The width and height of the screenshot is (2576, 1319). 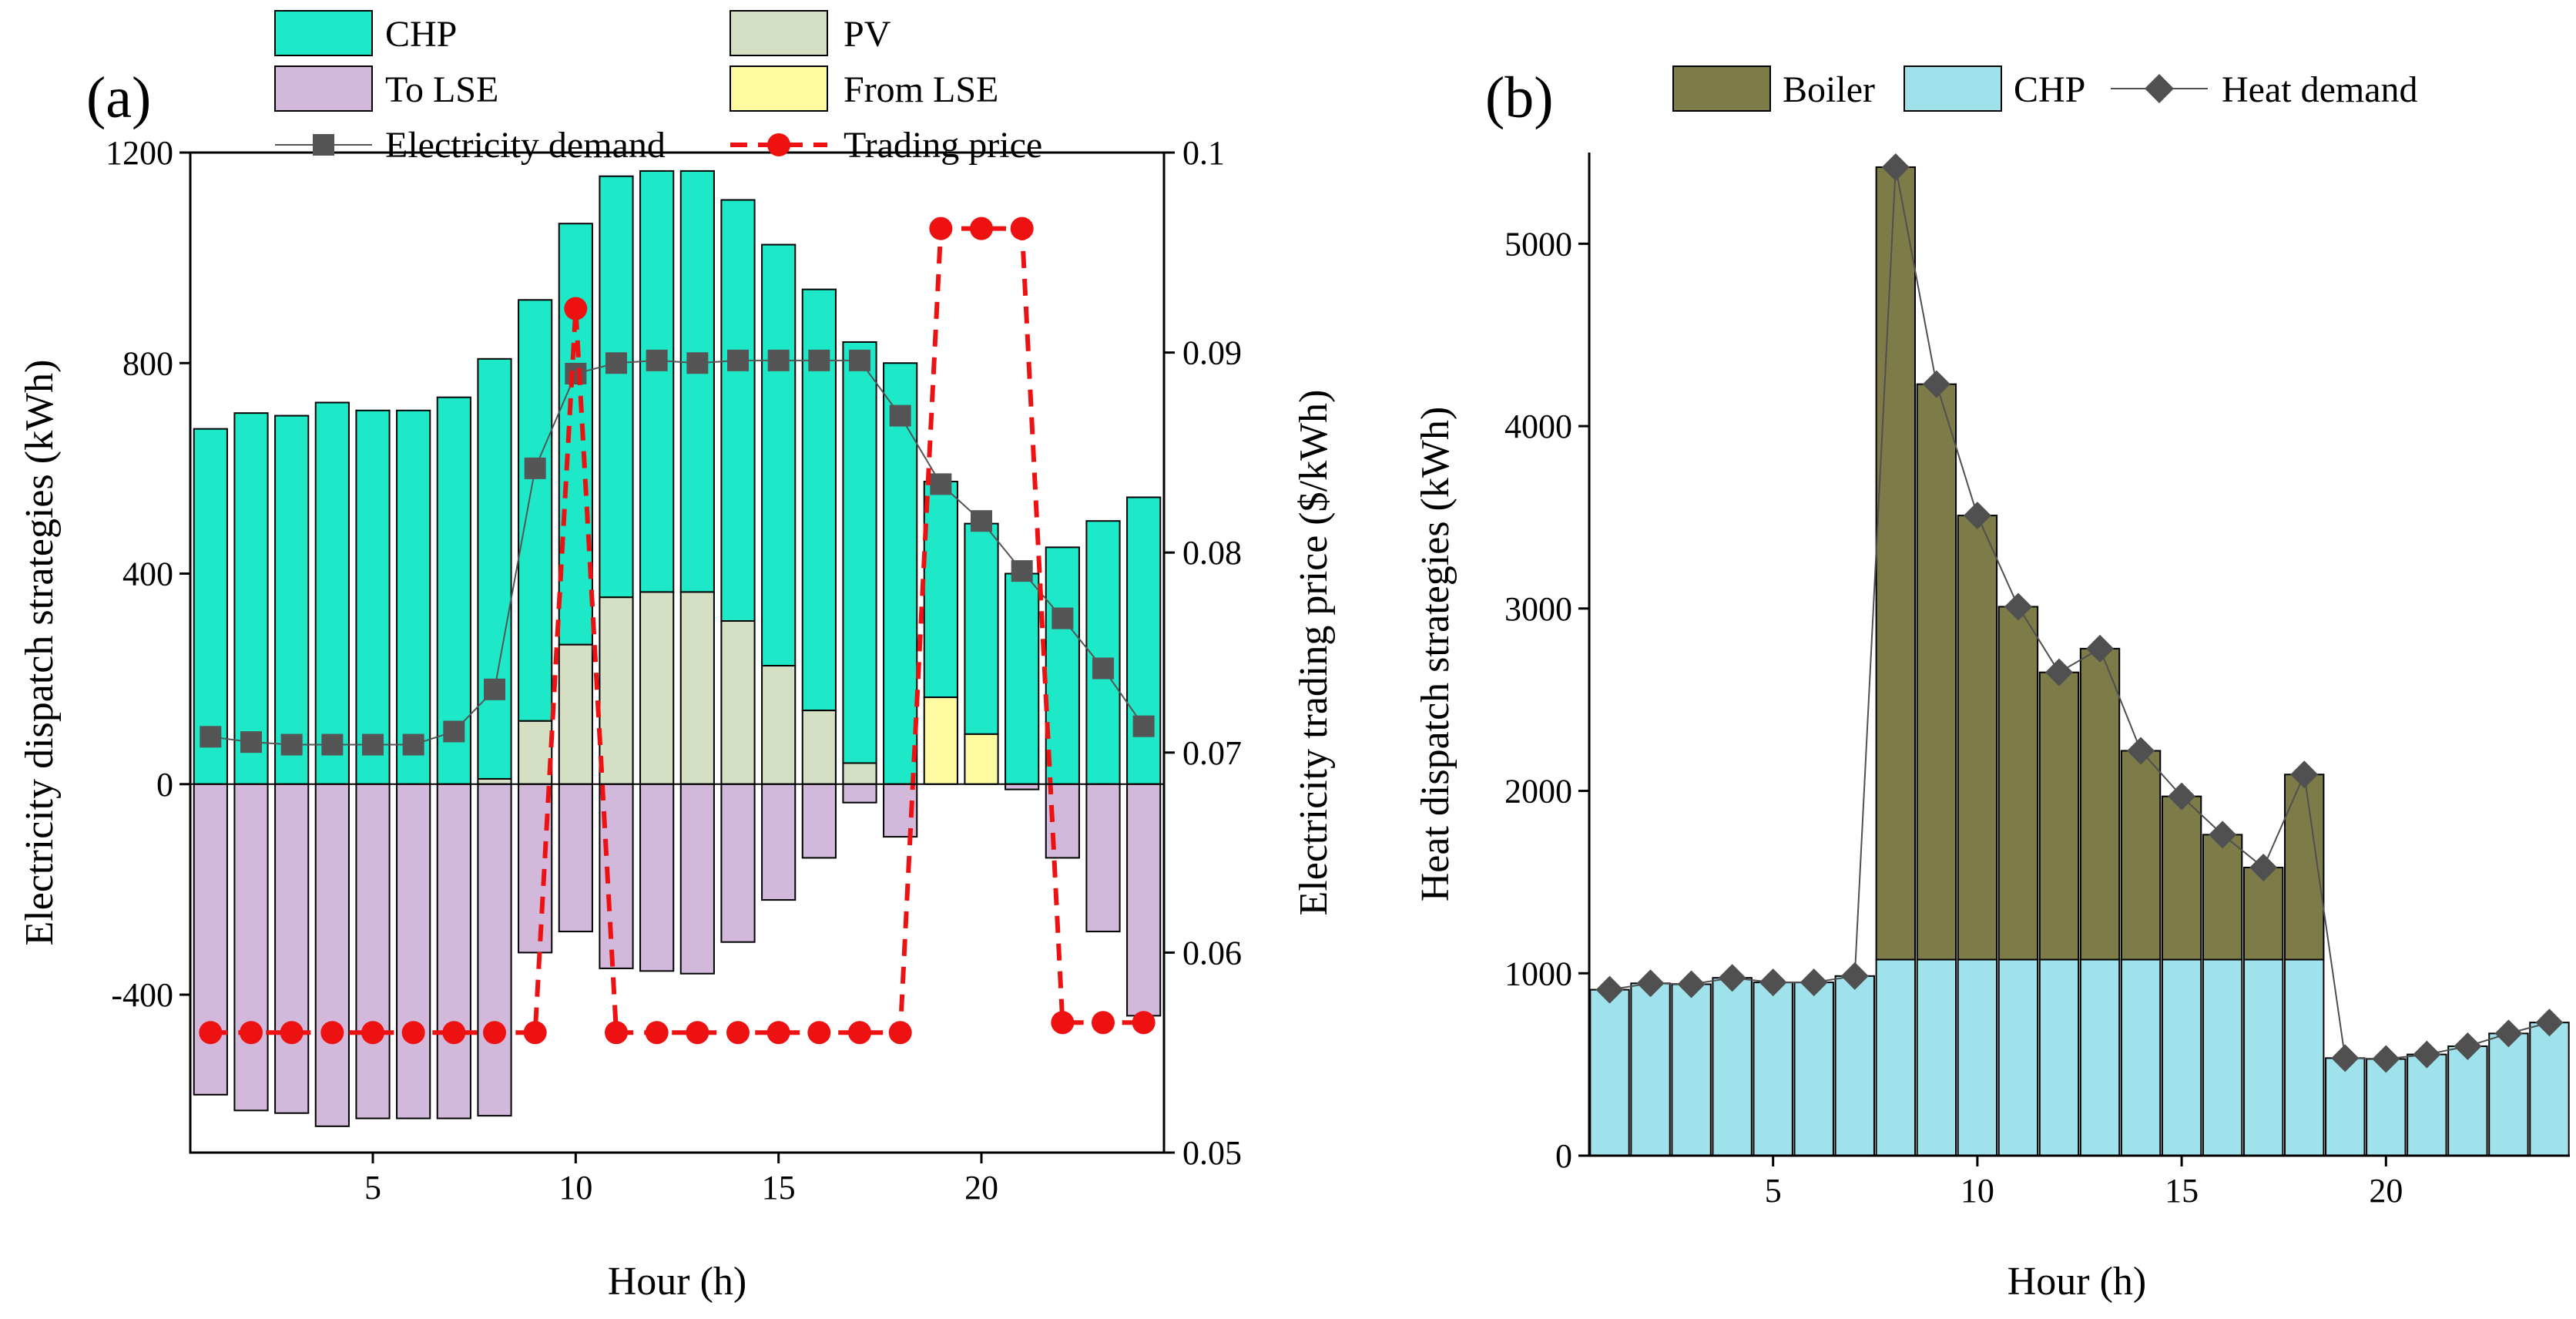 What do you see at coordinates (2345, 1107) in the screenshot?
I see `bar-chp-heat-h19` at bounding box center [2345, 1107].